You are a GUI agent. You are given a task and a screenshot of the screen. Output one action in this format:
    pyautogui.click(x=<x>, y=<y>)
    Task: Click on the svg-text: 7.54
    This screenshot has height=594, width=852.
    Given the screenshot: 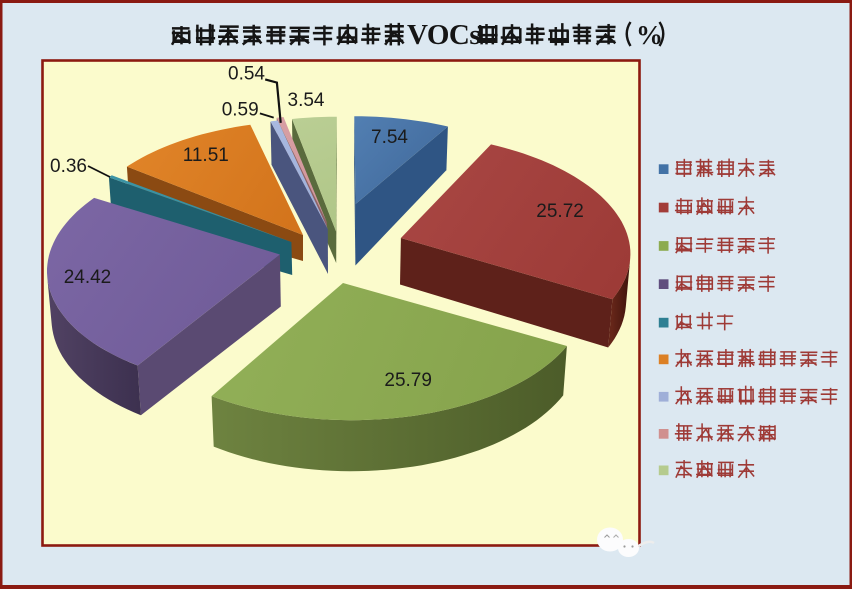 What is the action you would take?
    pyautogui.click(x=389, y=137)
    